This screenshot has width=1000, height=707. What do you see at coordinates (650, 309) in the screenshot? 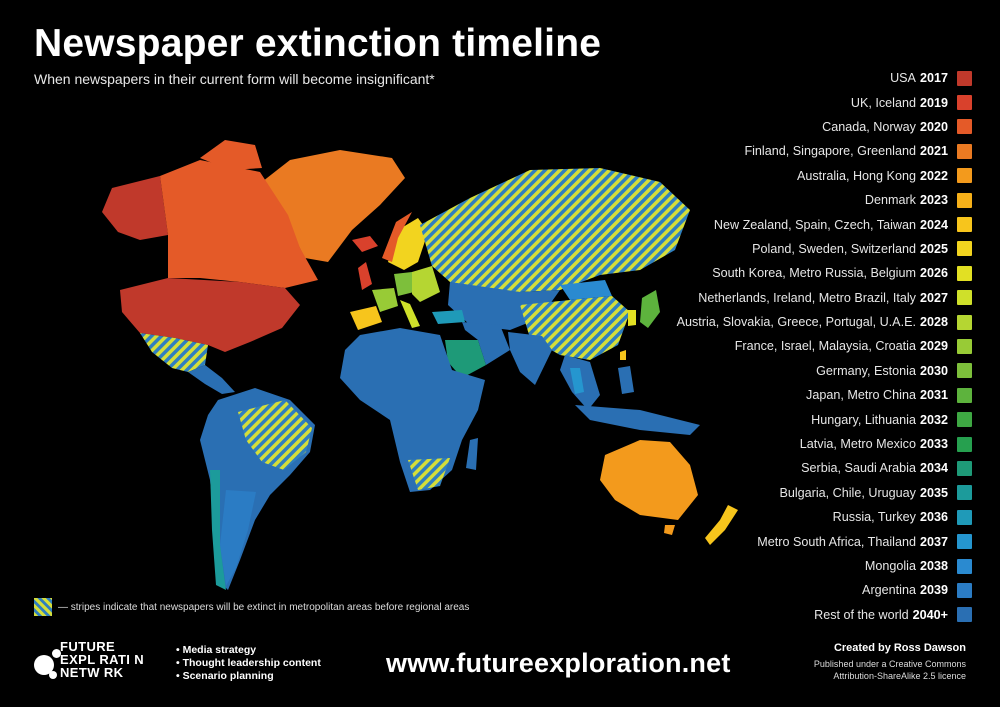
I see `region-japan` at bounding box center [650, 309].